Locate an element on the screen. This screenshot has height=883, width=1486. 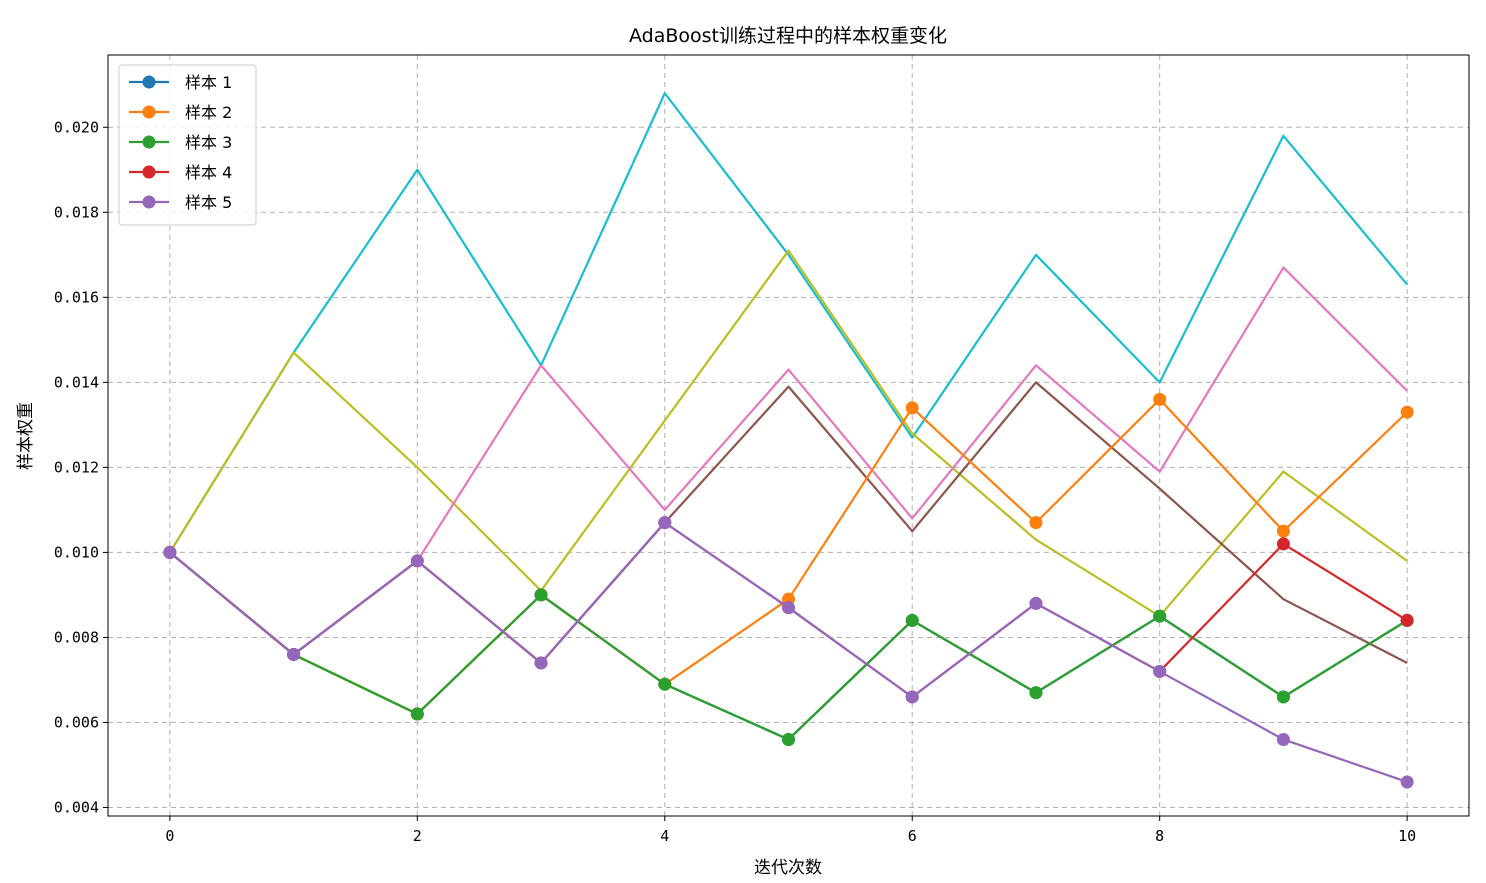
y-tick-label: 0.012 is located at coordinates (76, 467).